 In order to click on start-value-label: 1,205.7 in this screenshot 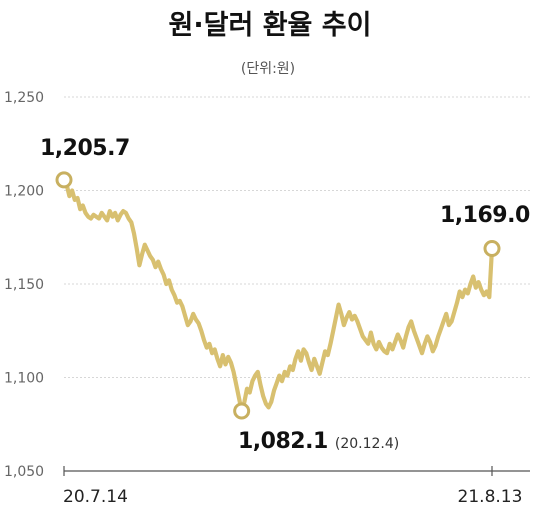, I will do `click(85, 148)`.